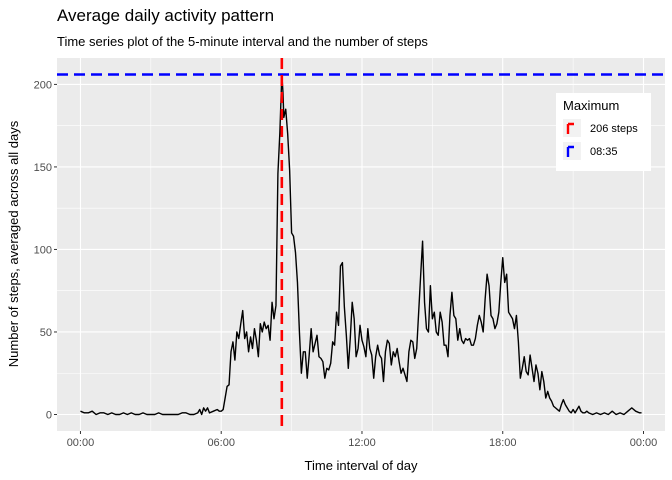 Image resolution: width=672 pixels, height=480 pixels. Describe the element at coordinates (591, 105) in the screenshot. I see `legend-title: Maximum` at that location.